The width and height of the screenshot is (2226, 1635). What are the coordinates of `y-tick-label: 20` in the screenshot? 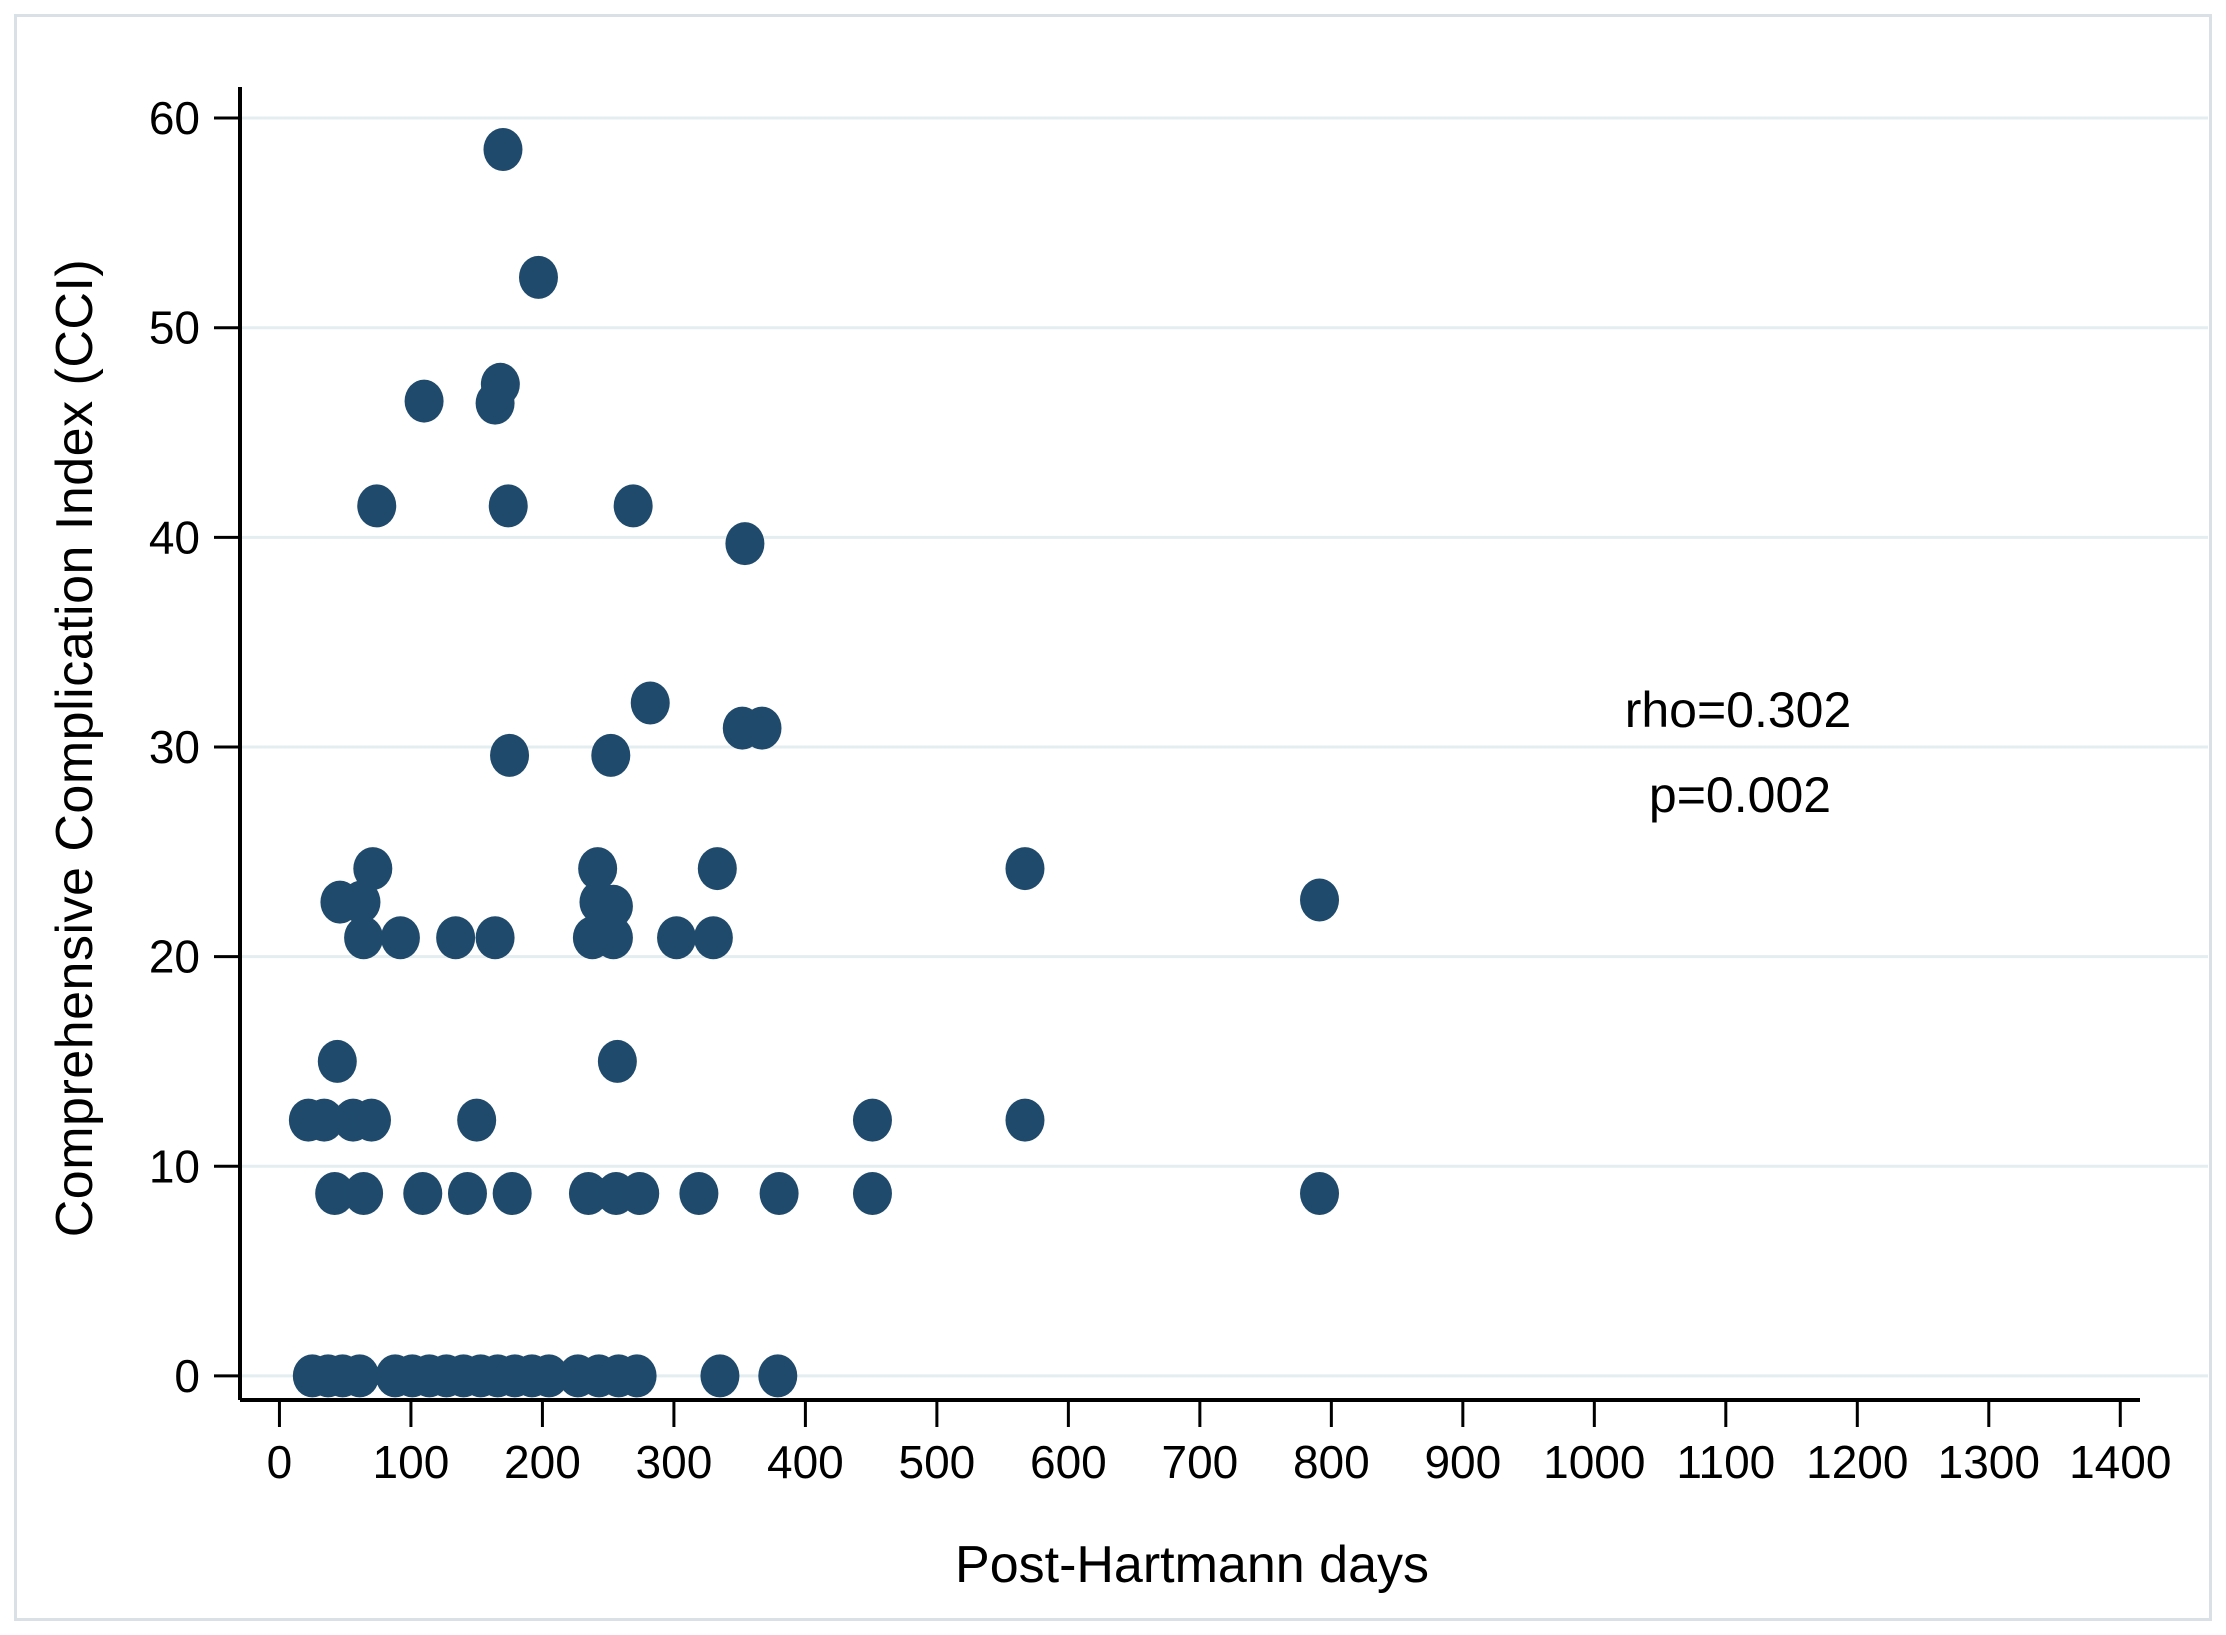 It's located at (174, 957).